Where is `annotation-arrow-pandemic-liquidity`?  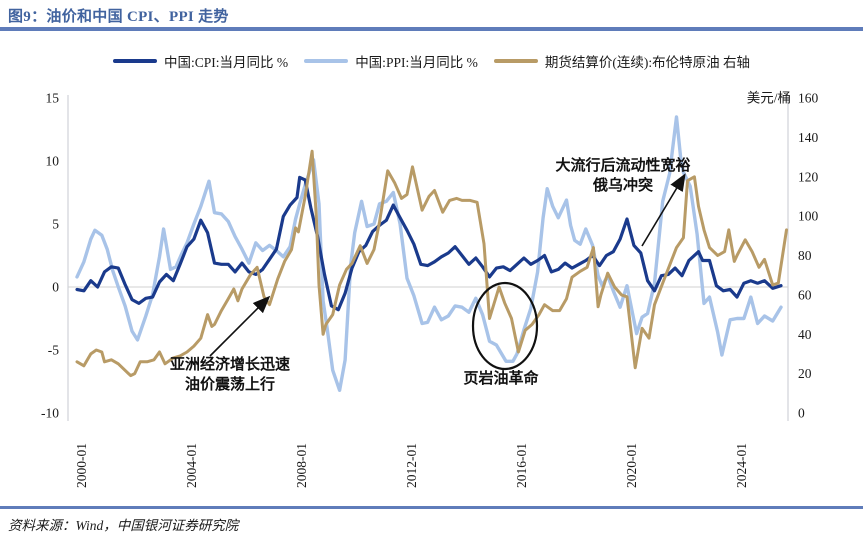
annotation-arrow-pandemic-liquidity is located at coordinates (663, 210).